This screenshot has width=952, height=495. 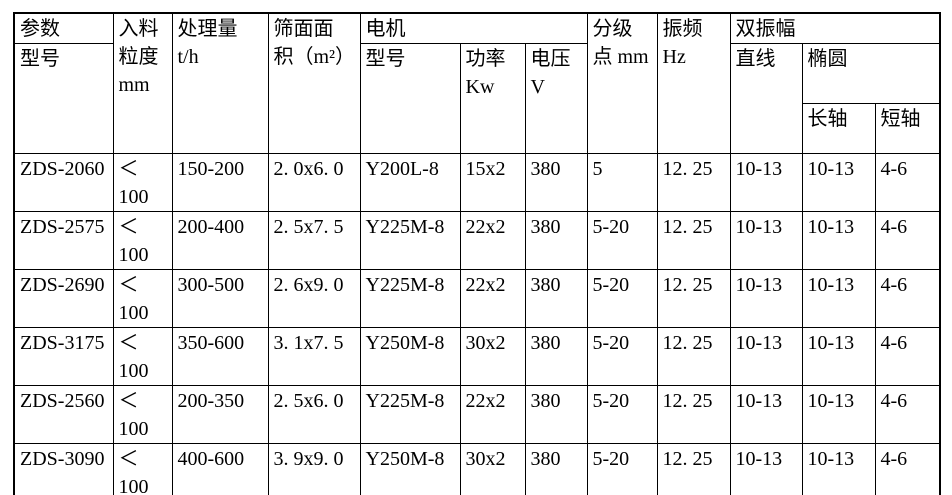 I want to click on cell-capacity: 300-500, so click(x=220, y=298).